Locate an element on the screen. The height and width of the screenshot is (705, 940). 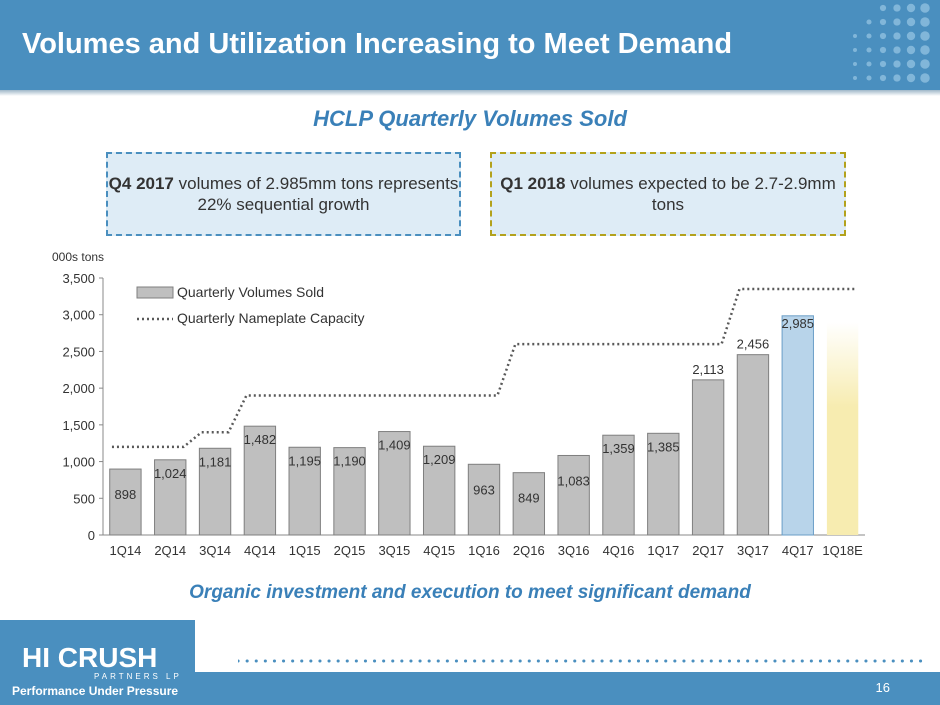
company-logo: HI CRUSH is located at coordinates (90, 657).